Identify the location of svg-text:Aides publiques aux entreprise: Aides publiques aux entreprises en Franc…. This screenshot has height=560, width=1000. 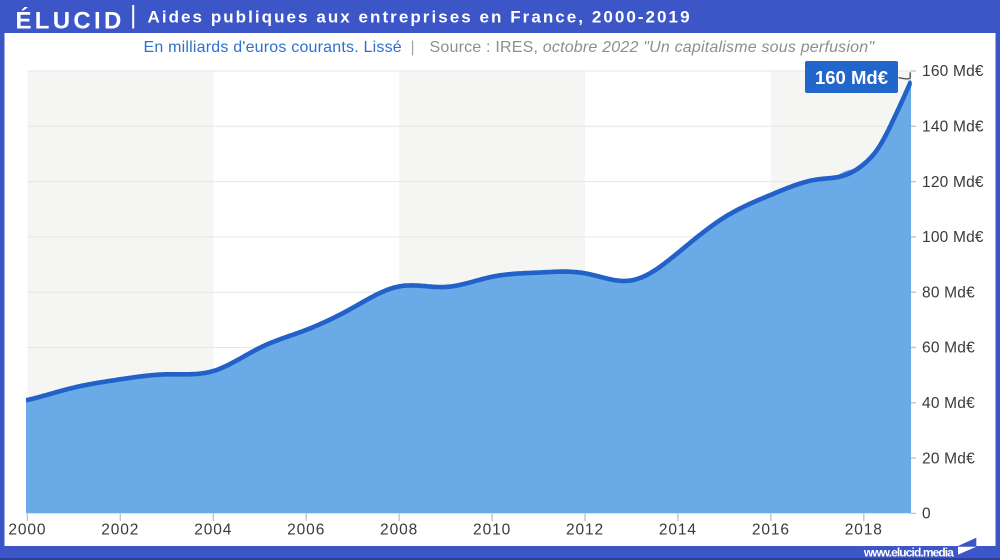
(420, 17).